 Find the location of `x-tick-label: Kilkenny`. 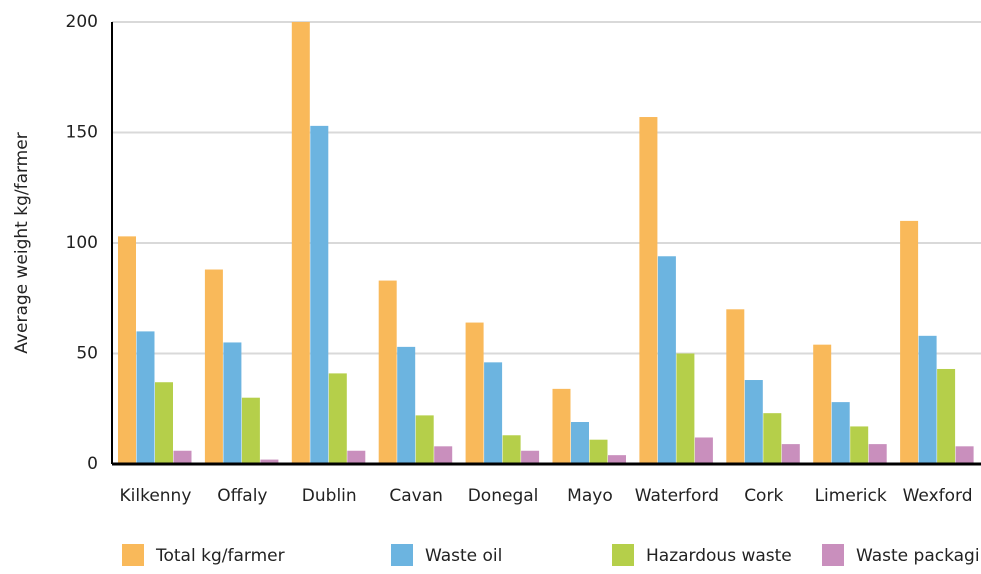

x-tick-label: Kilkenny is located at coordinates (155, 496).